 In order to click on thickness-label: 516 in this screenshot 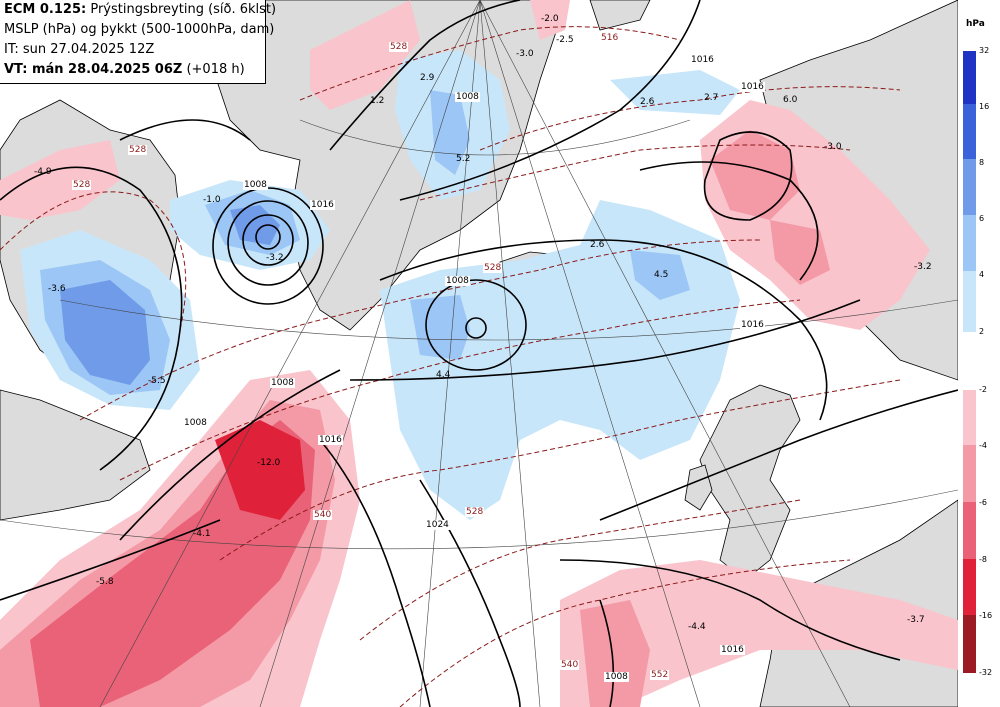, I will do `click(610, 38)`.